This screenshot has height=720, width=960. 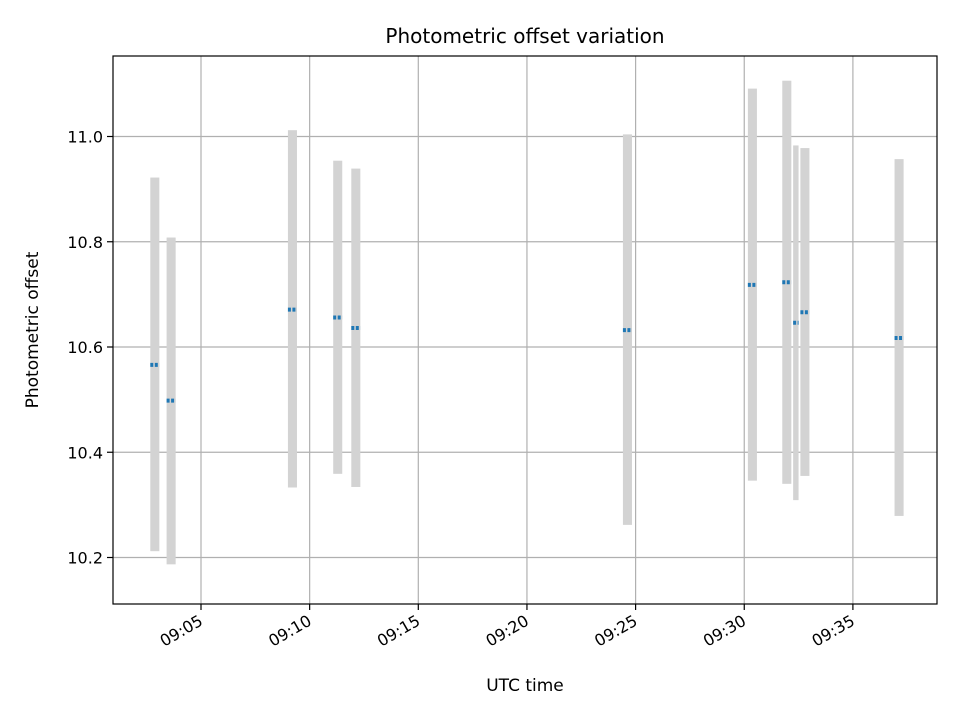 What do you see at coordinates (85, 347) in the screenshot?
I see `y-tick-label: 10.6` at bounding box center [85, 347].